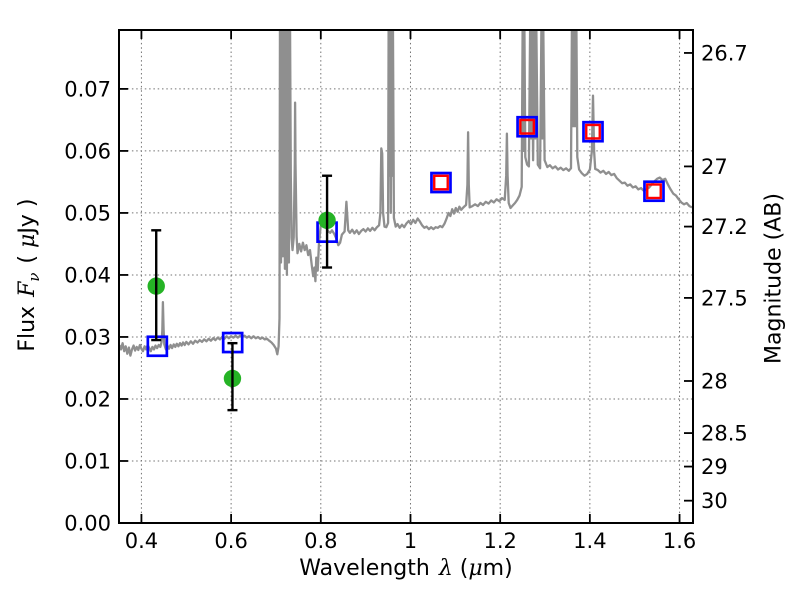  What do you see at coordinates (27, 289) in the screenshot?
I see `flux-symbol: F` at bounding box center [27, 289].